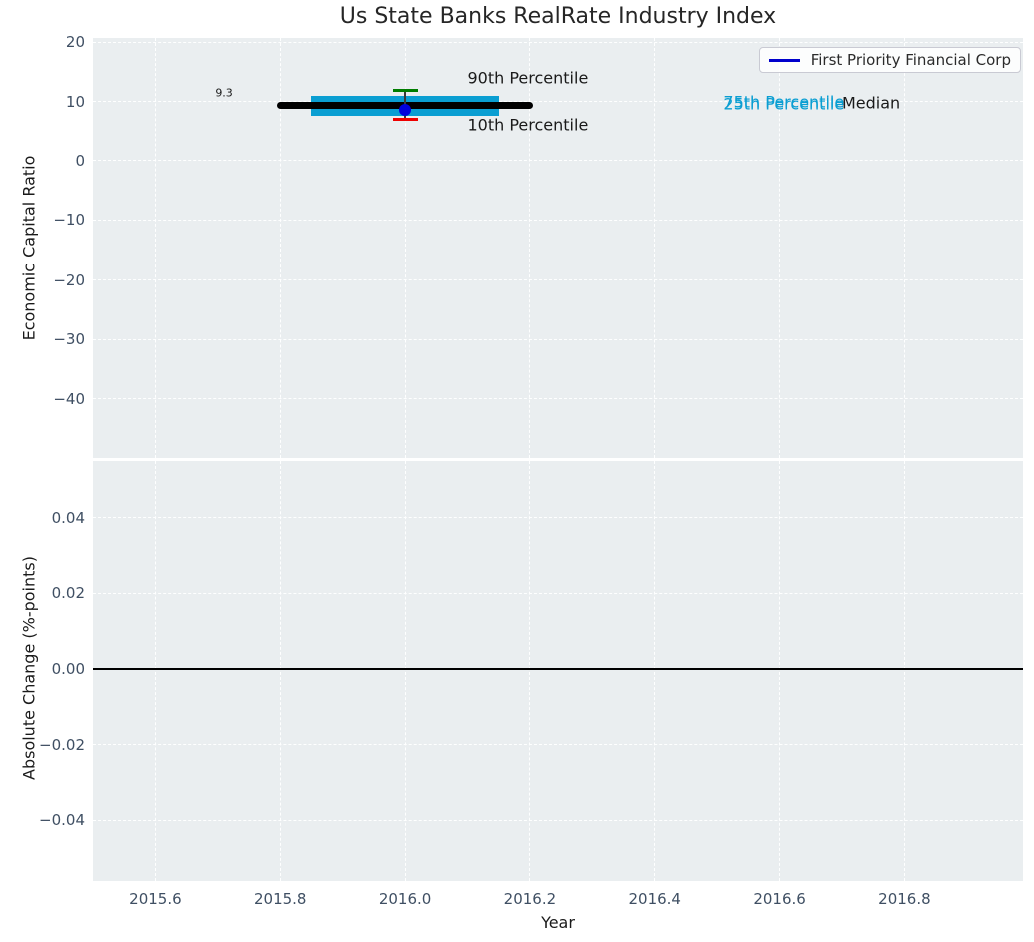 The image size is (1034, 942). What do you see at coordinates (528, 125) in the screenshot?
I see `annotation: 10th Percentile` at bounding box center [528, 125].